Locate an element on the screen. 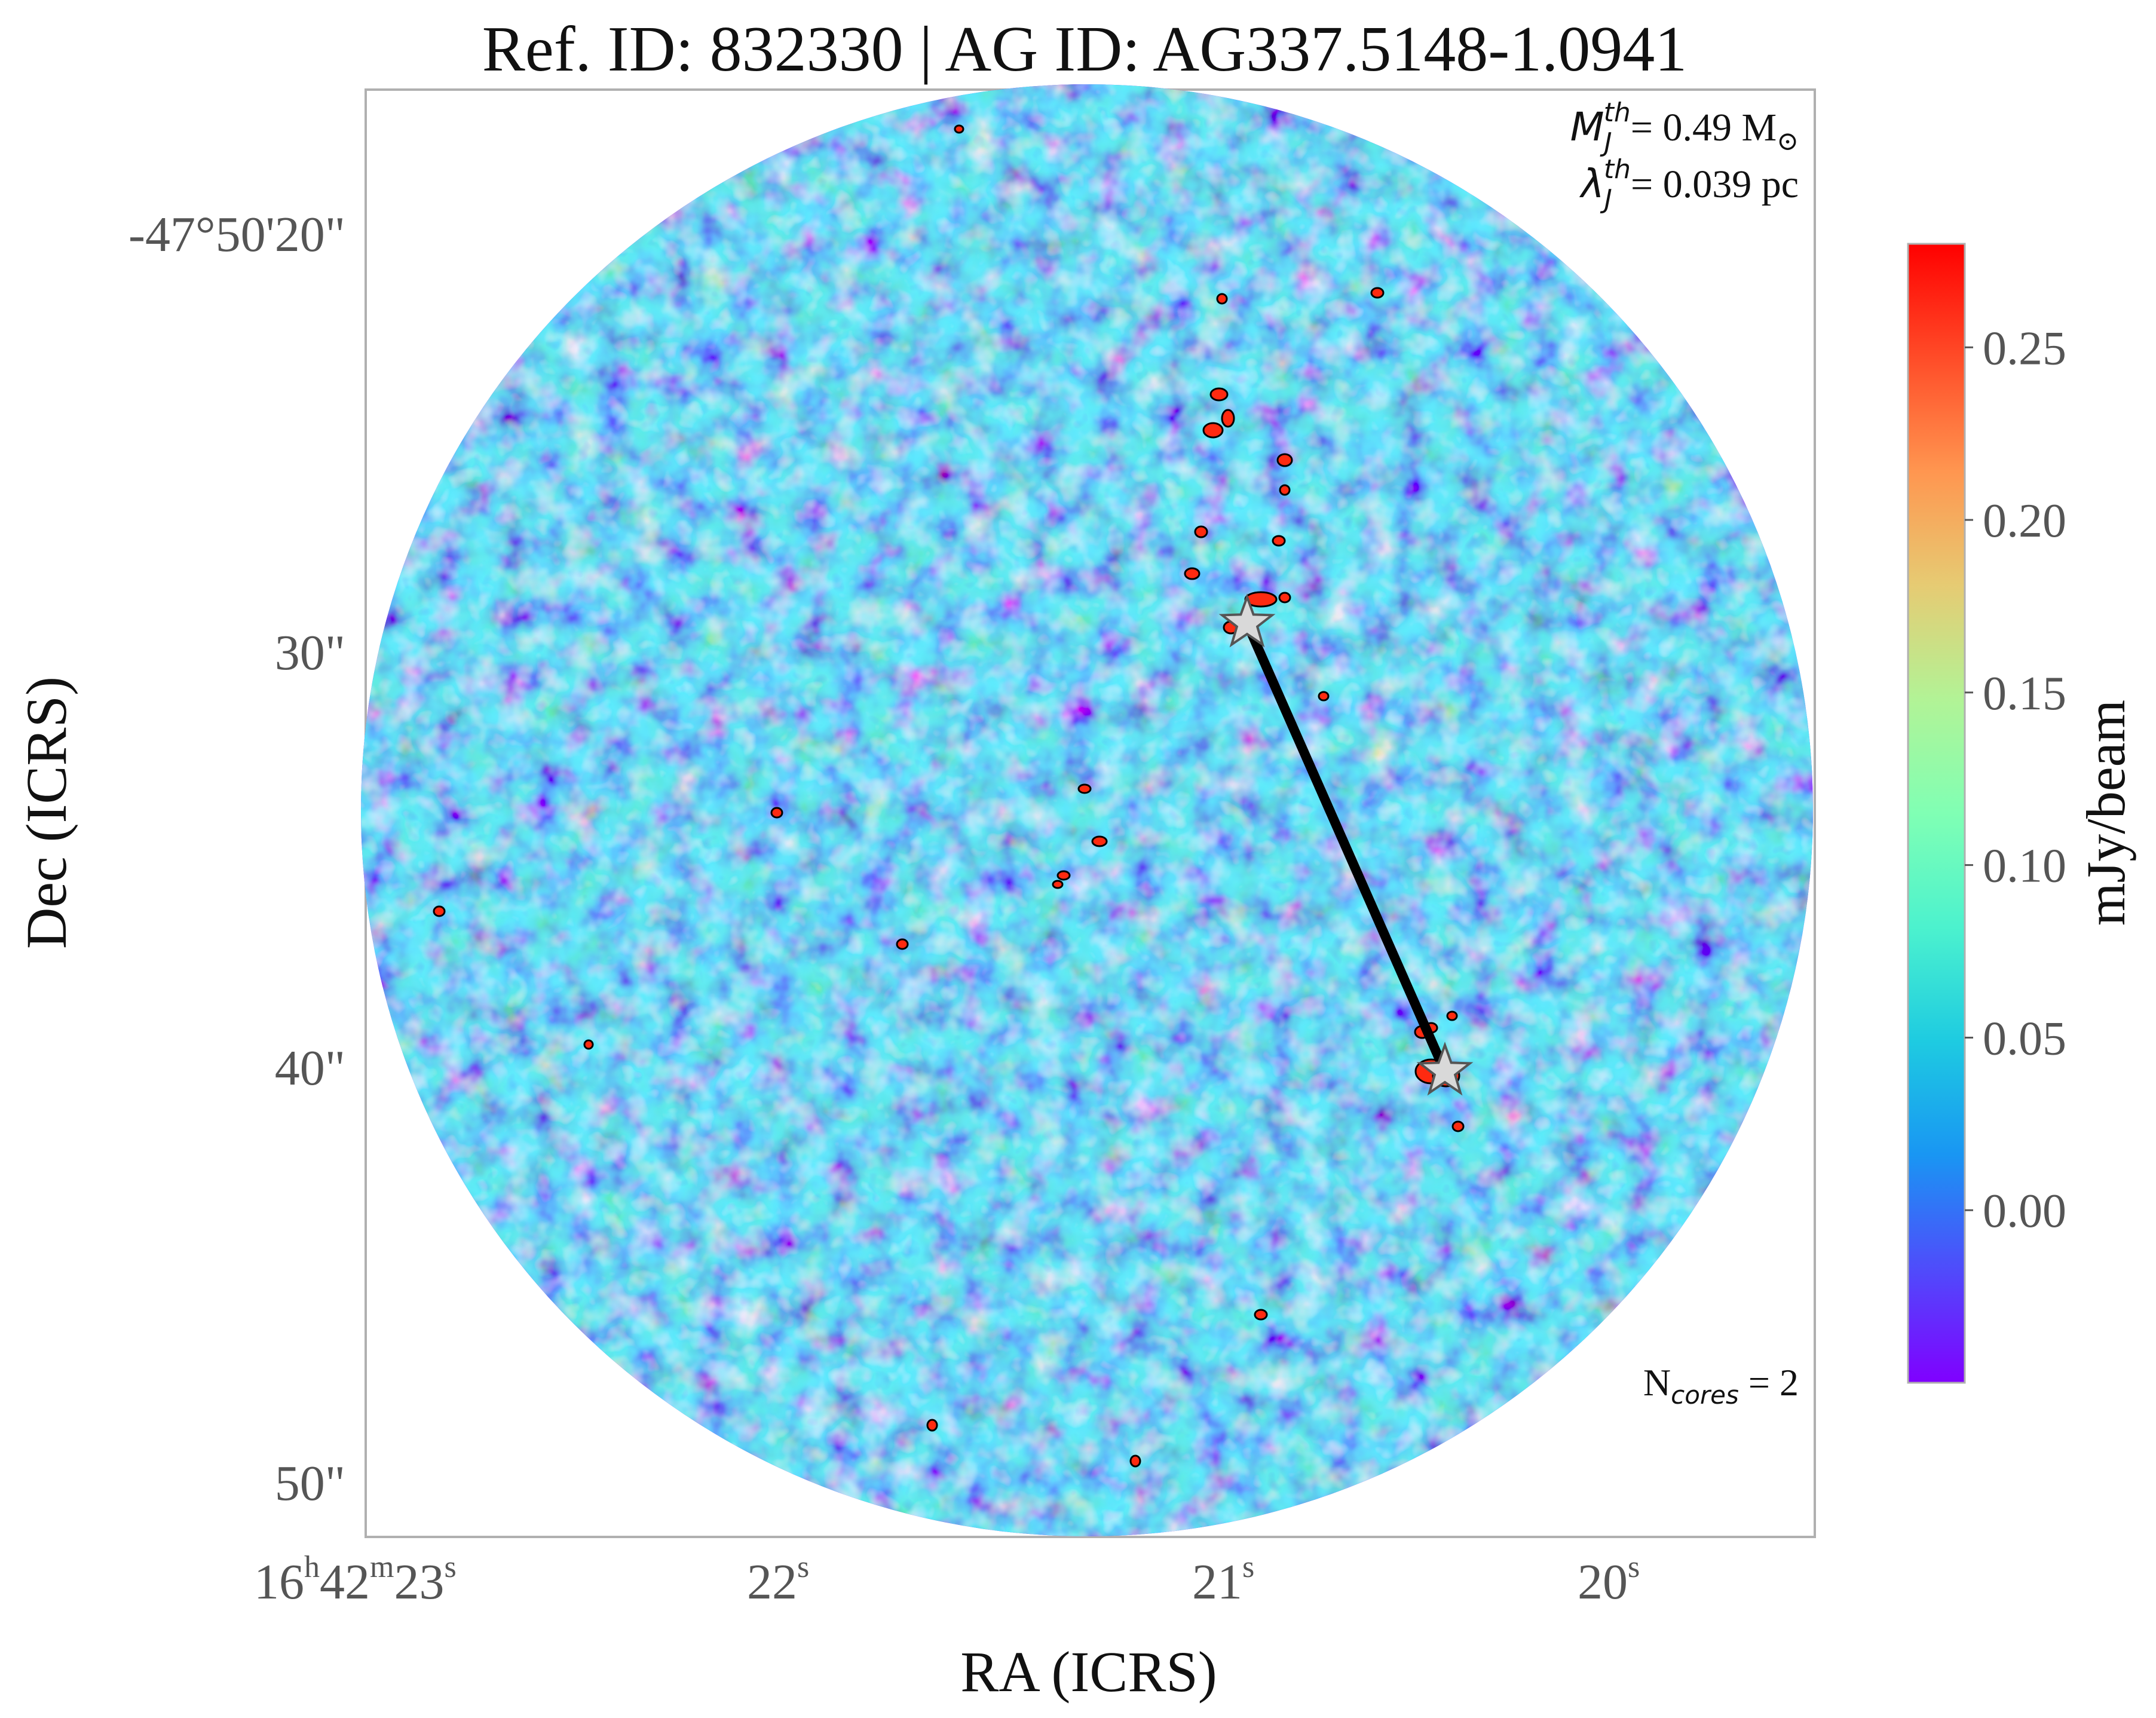  colorbar-tick-label: 0.15 is located at coordinates (2024, 693).